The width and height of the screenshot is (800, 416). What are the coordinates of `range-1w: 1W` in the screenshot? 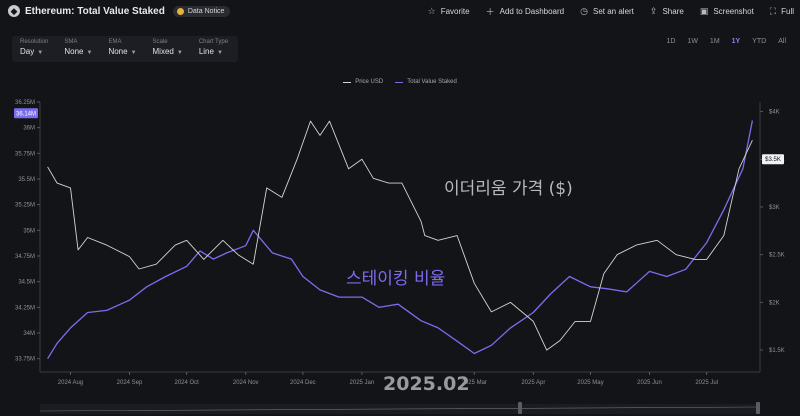 It's located at (692, 41).